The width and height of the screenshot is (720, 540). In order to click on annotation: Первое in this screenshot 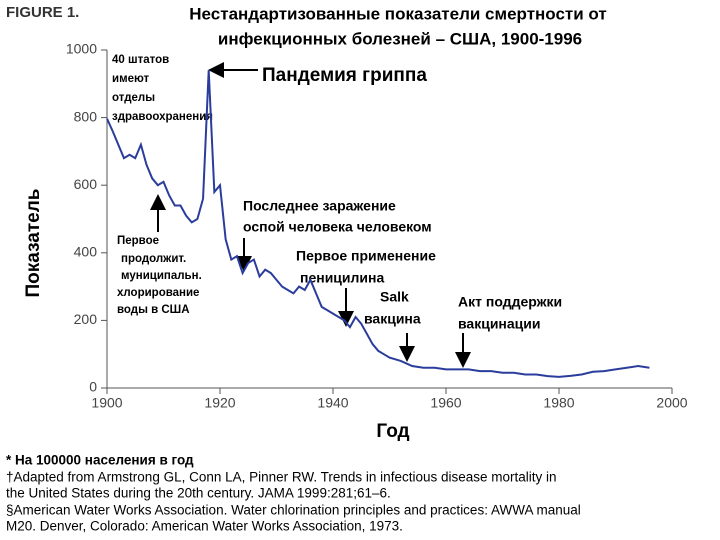, I will do `click(138, 241)`.